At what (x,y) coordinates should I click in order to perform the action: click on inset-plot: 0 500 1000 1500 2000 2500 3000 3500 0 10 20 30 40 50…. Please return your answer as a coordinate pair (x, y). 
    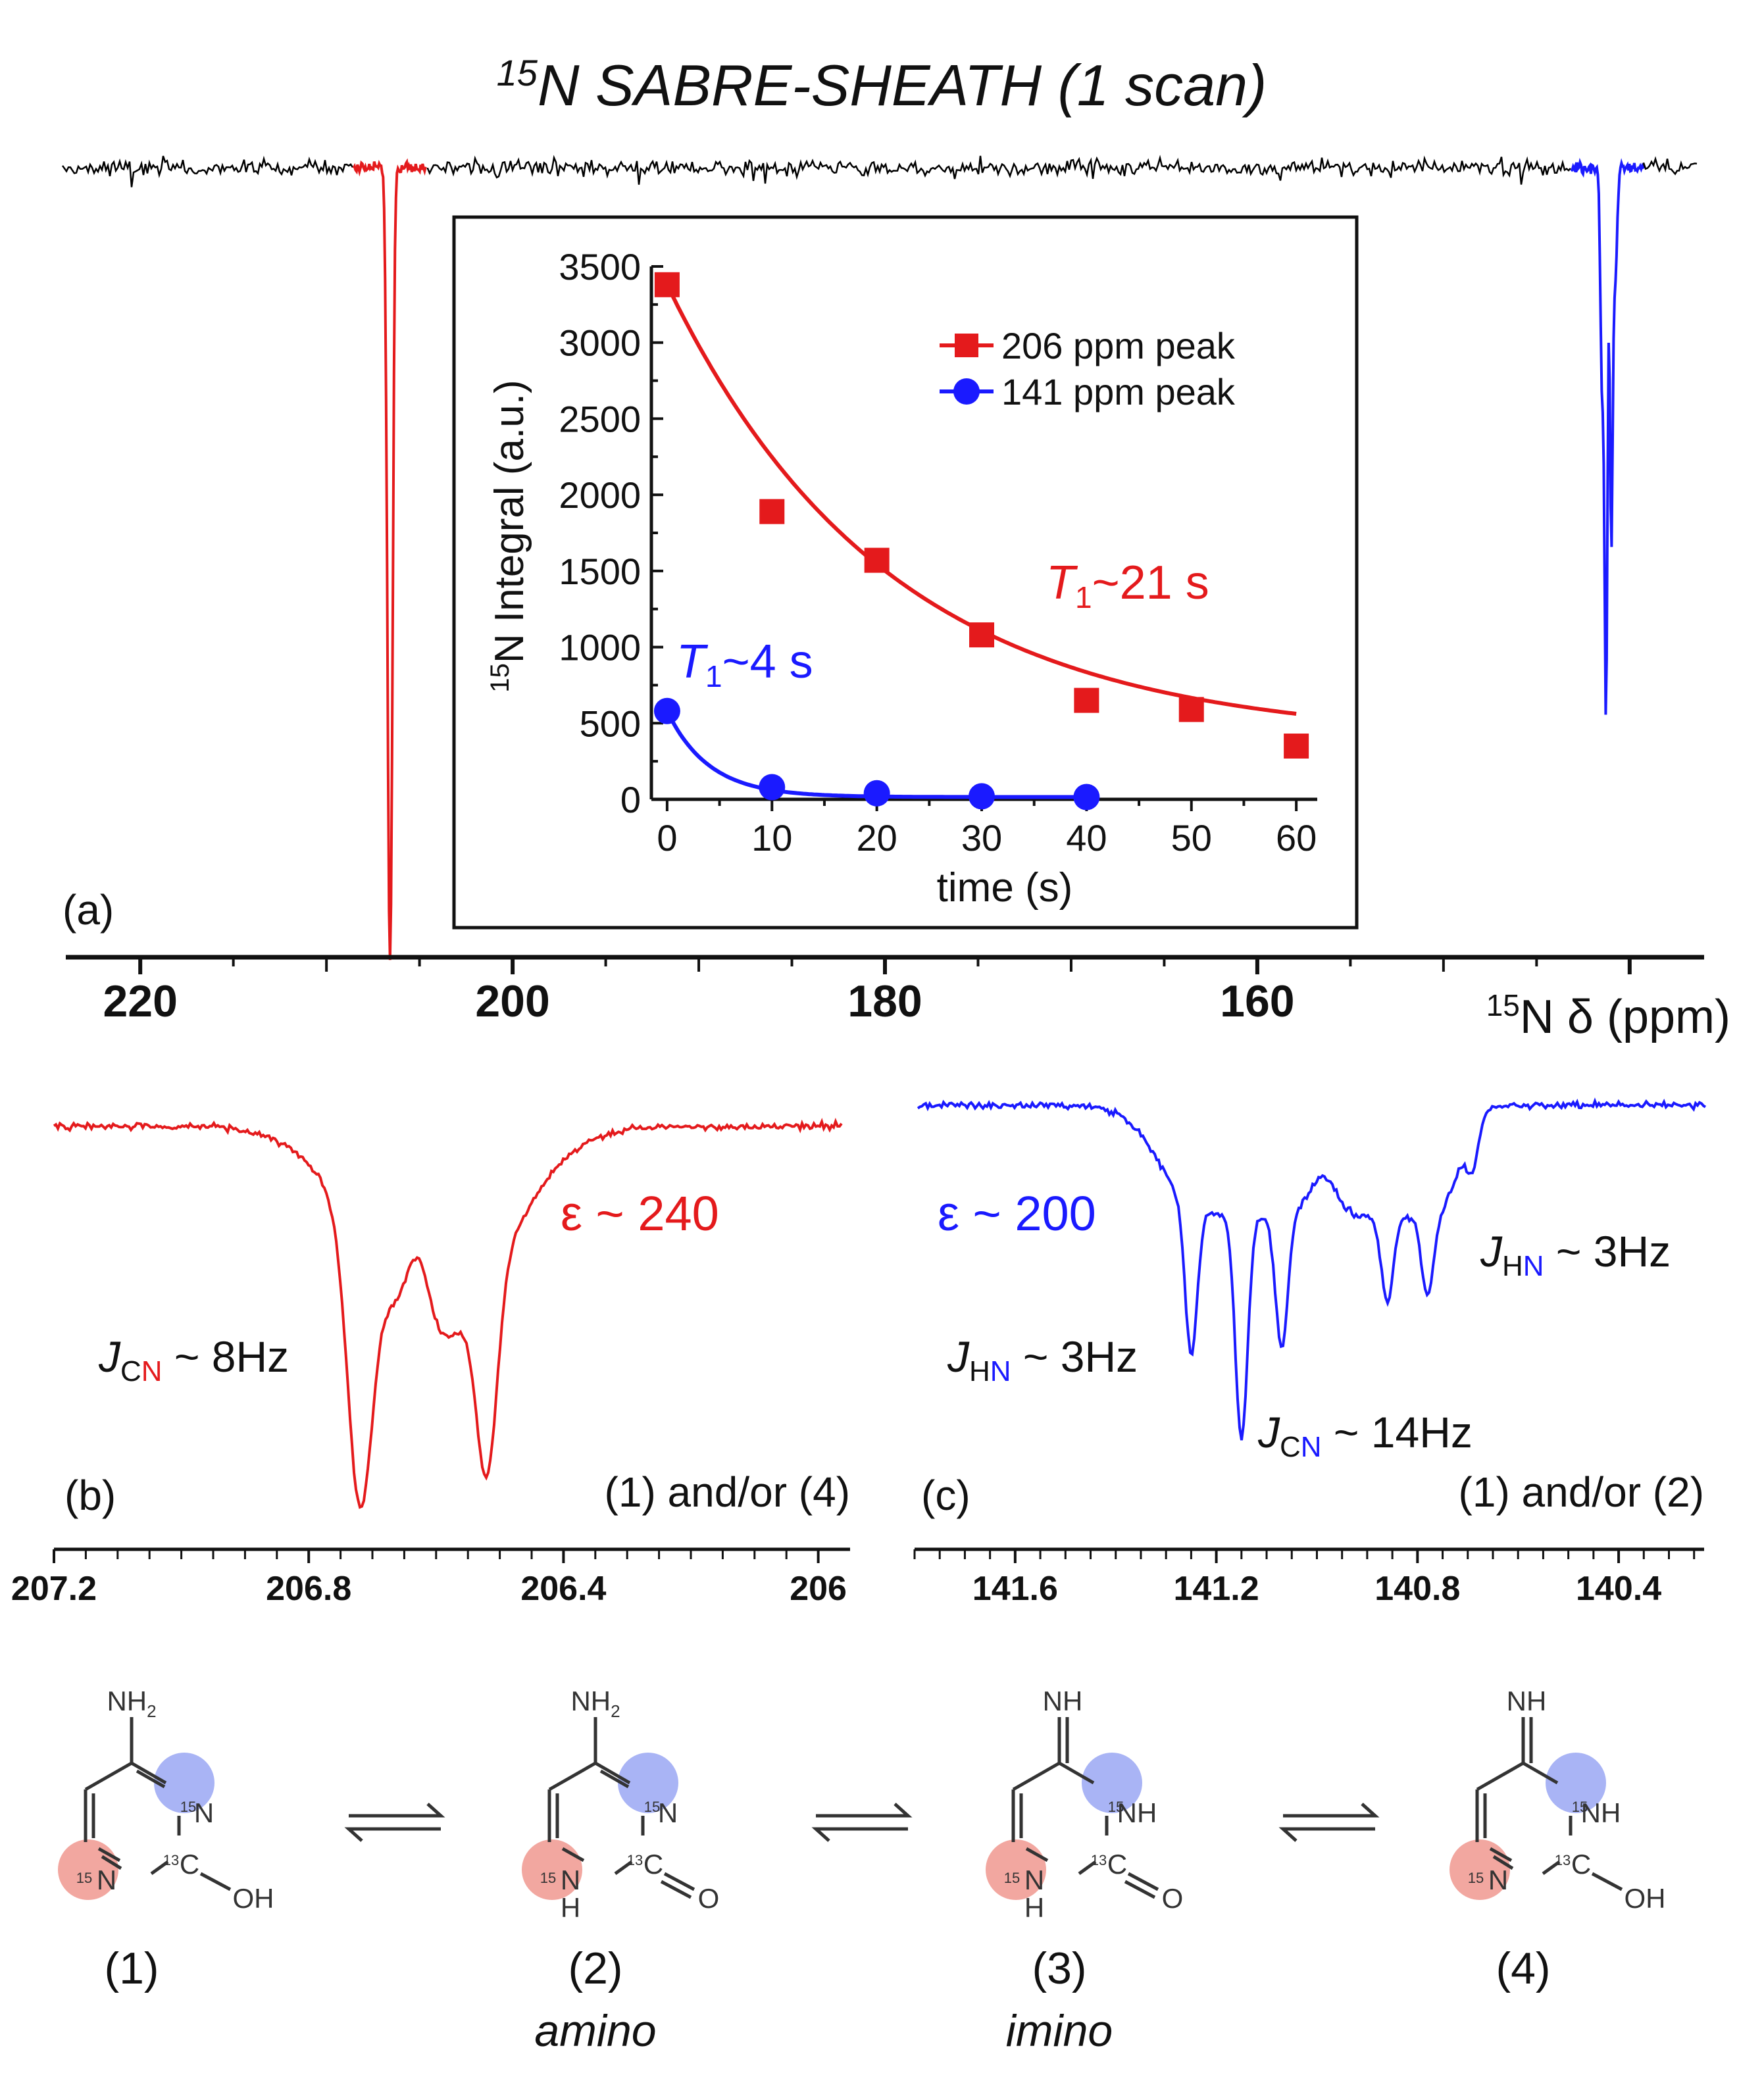
    Looking at the image, I should click on (901, 578).